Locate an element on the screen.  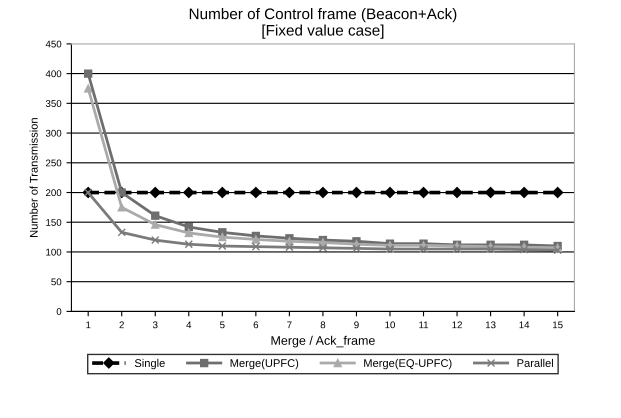
x-tick-label: 4 is located at coordinates (189, 324).